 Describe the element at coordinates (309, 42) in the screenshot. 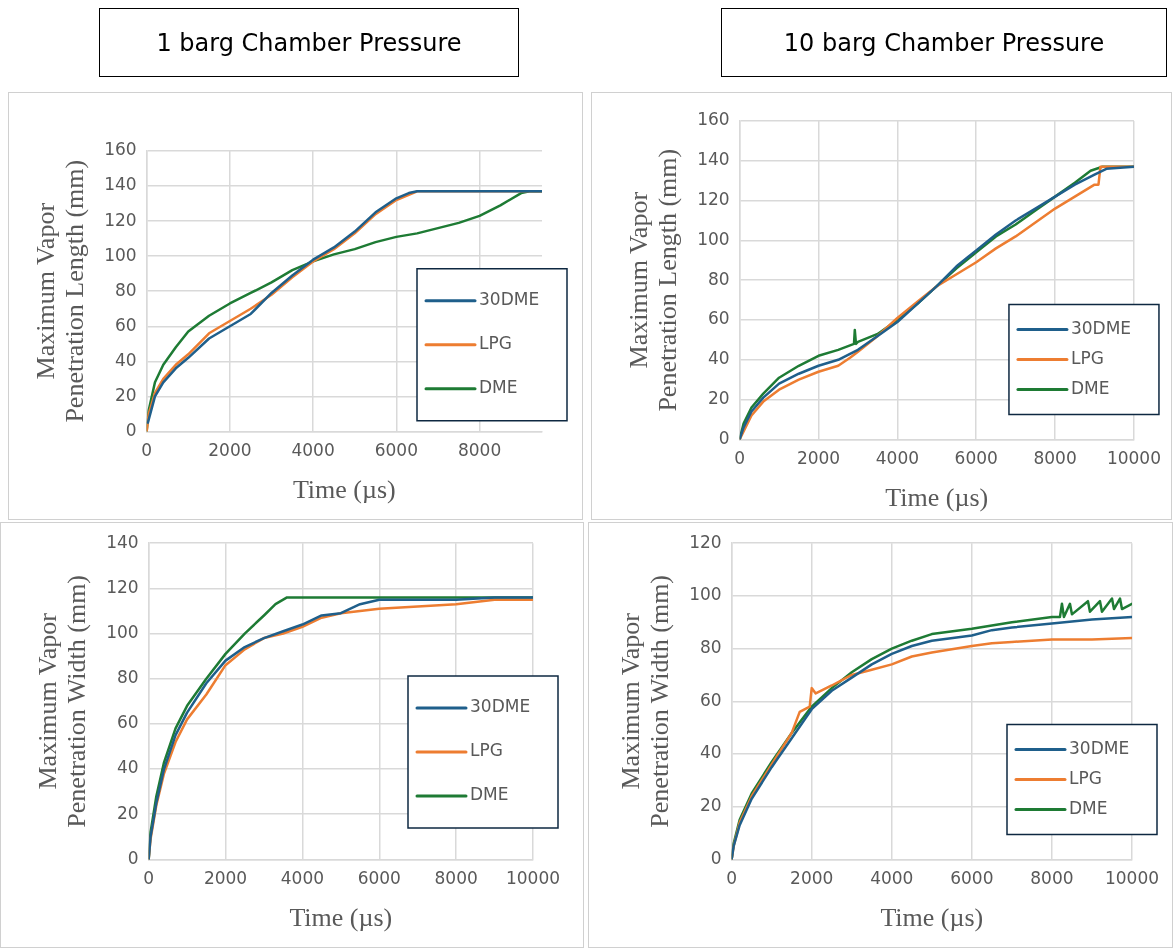

I see `chart-title: 1 barg Chamber Pressure` at that location.